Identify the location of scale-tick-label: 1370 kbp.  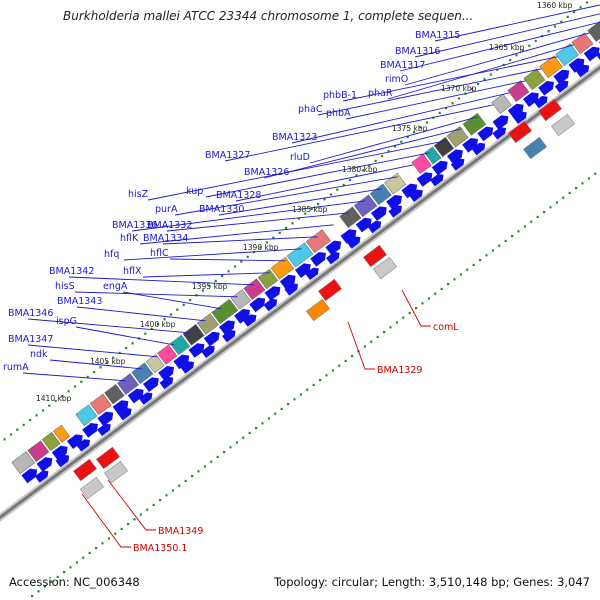
(459, 88).